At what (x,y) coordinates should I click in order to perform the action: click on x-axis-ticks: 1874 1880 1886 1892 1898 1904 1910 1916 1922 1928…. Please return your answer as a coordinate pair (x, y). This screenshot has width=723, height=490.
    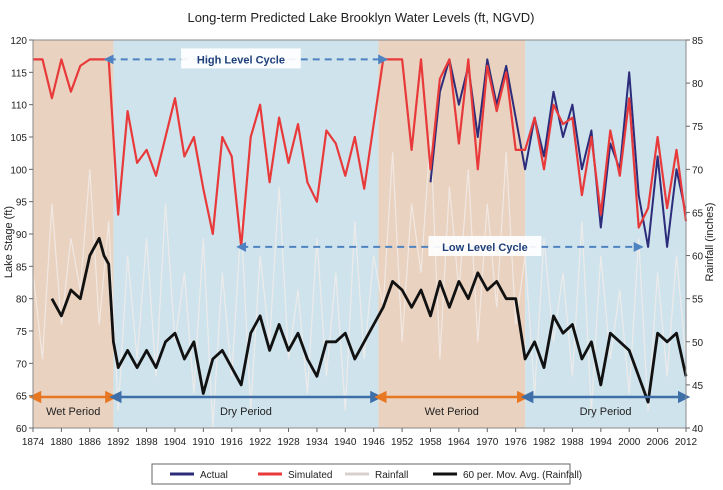
    Looking at the image, I should click on (360, 438).